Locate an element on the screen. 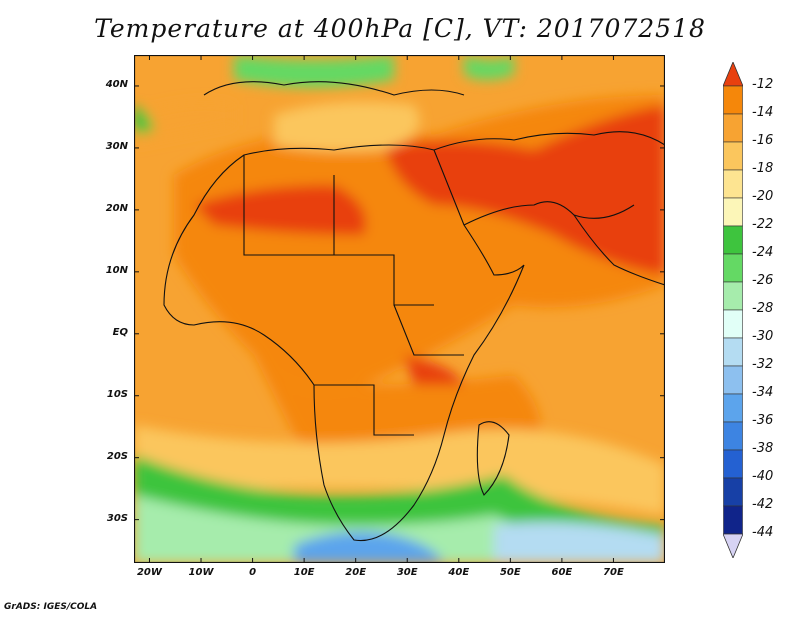  colorbar-level-label: -24 is located at coordinates (763, 252).